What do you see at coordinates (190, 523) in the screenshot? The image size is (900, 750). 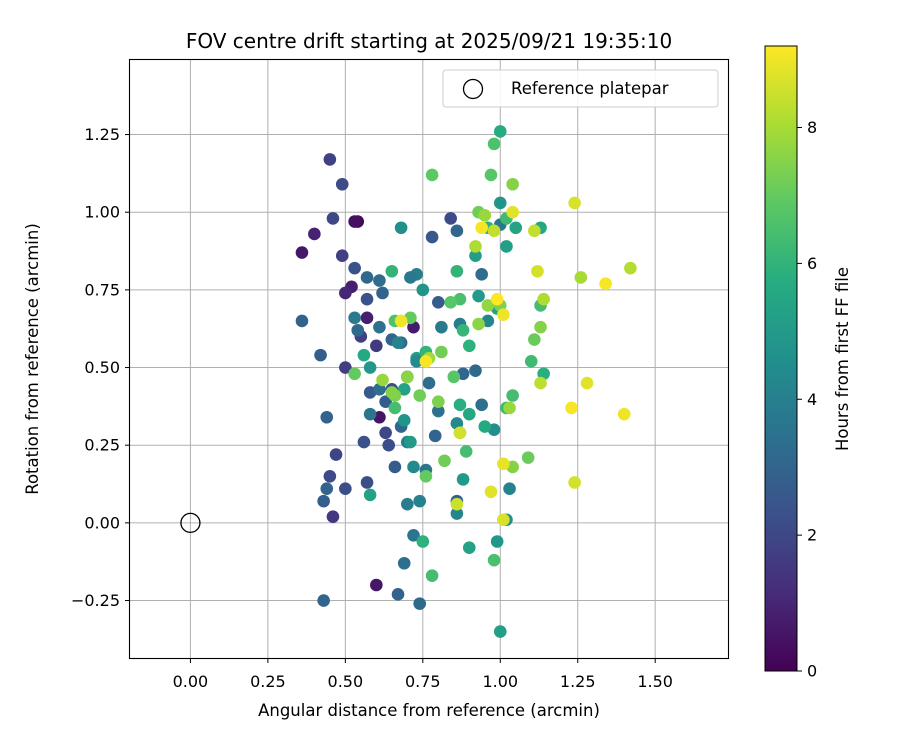 I see `reference-marker` at bounding box center [190, 523].